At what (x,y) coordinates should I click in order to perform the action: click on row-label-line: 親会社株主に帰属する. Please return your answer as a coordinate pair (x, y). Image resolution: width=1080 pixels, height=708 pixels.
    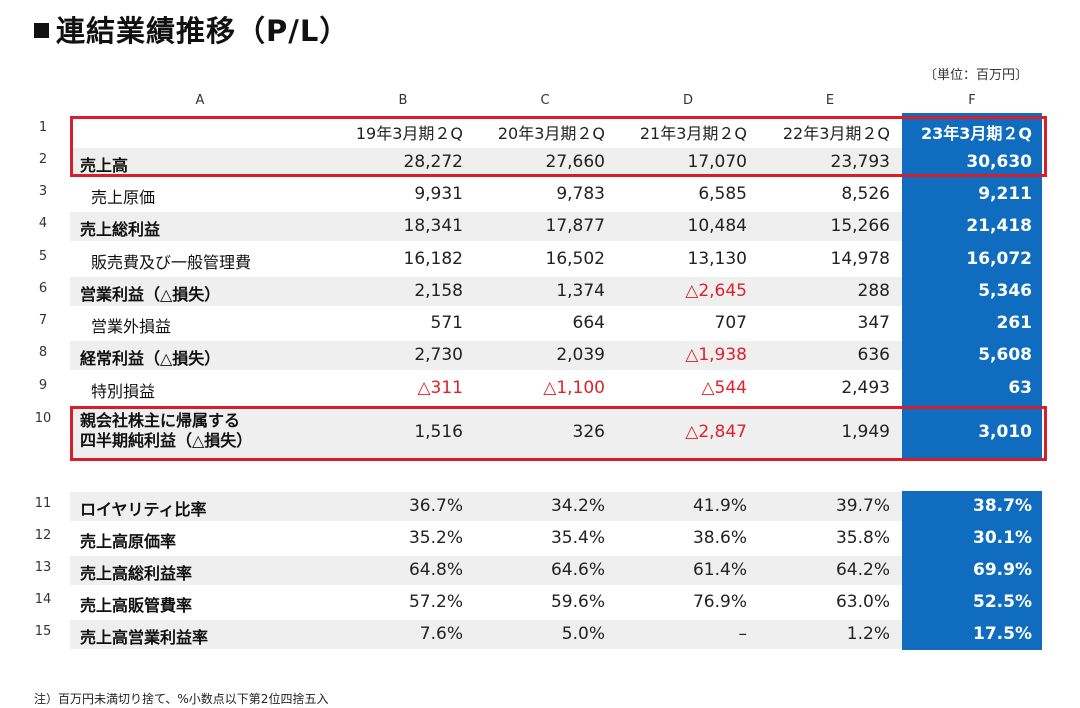
    Looking at the image, I should click on (160, 420).